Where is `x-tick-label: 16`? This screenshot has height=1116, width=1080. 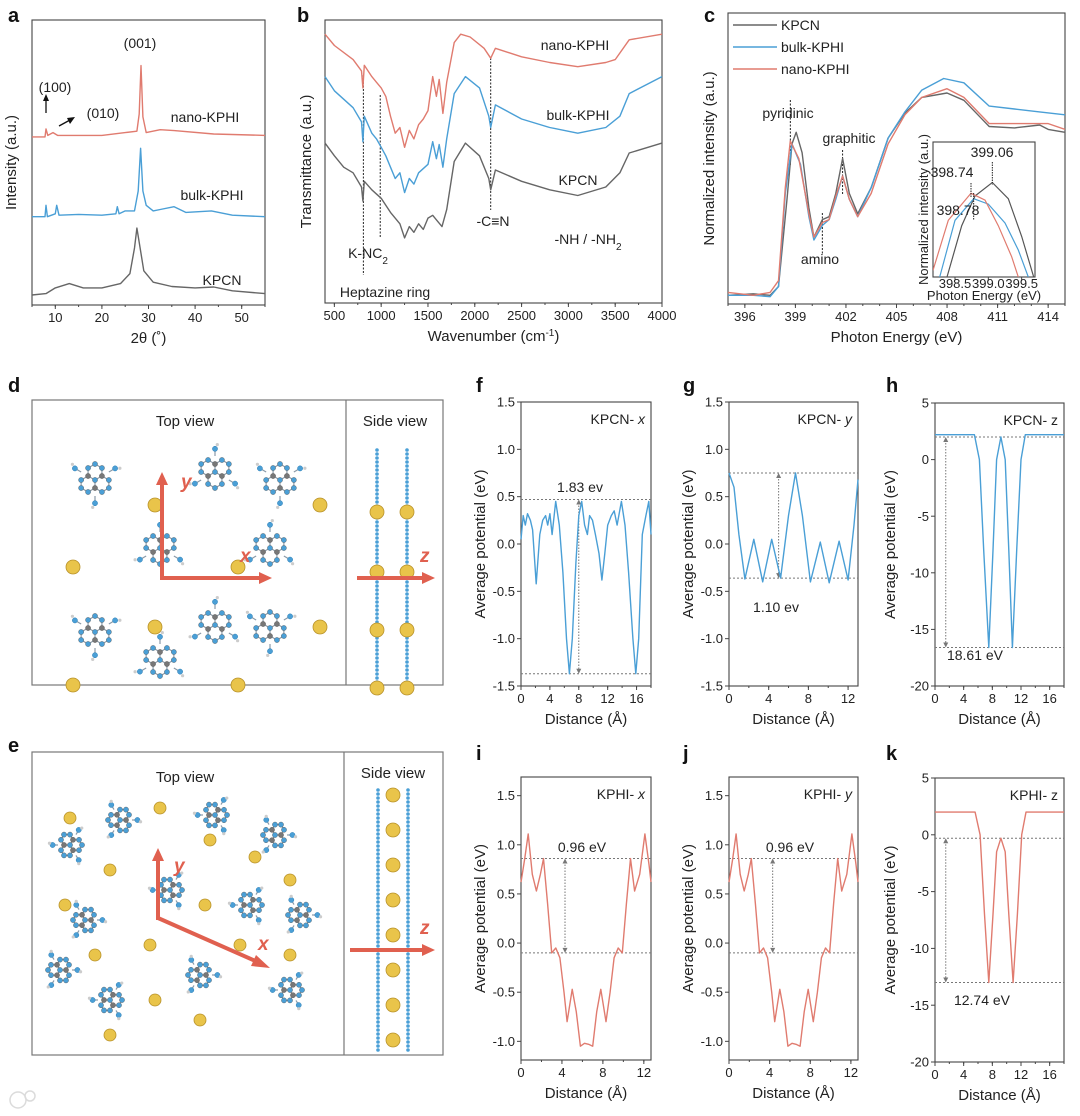 x-tick-label: 16 is located at coordinates (1049, 698).